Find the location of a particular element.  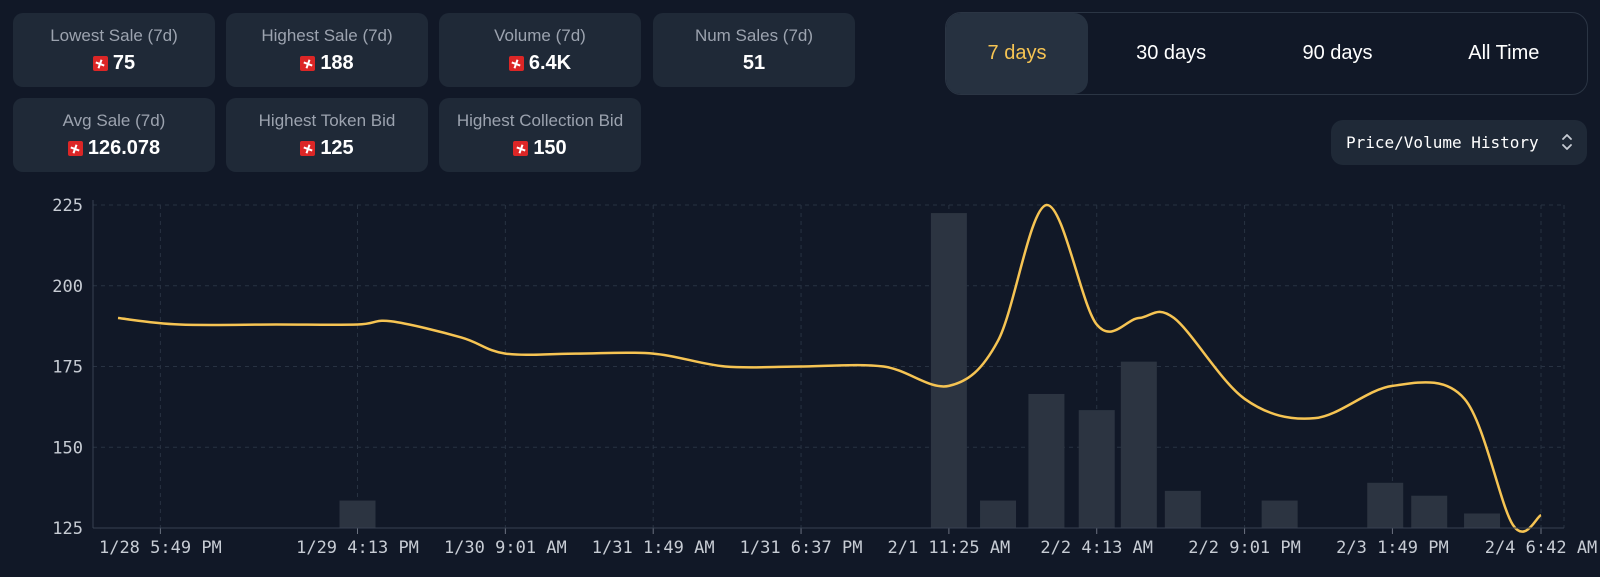

stat-value: 125 is located at coordinates (327, 148).